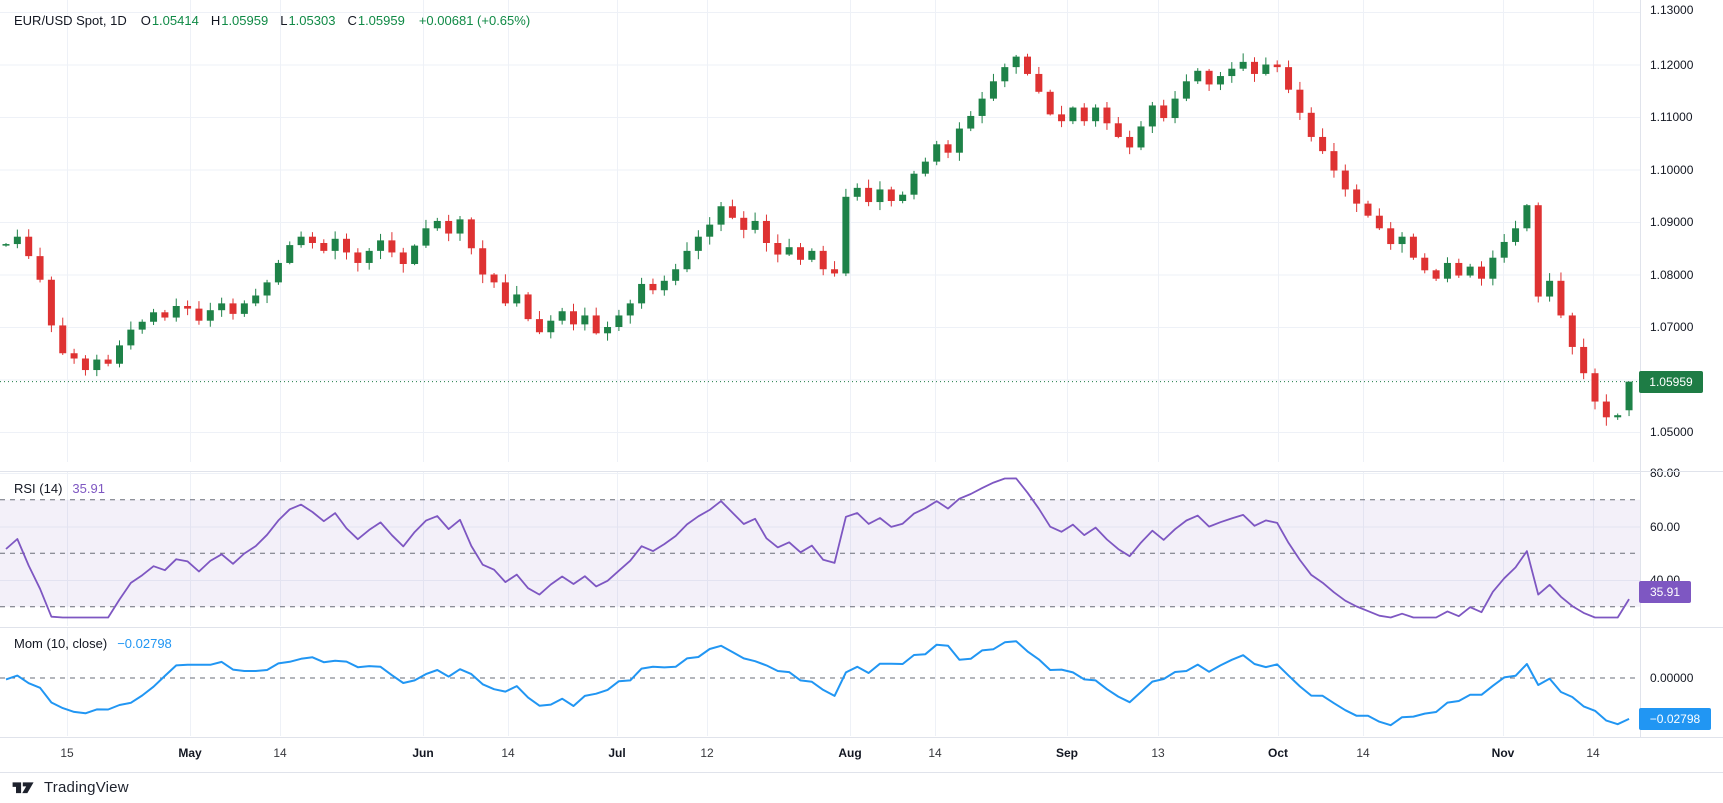 Image resolution: width=1723 pixels, height=803 pixels. I want to click on price-gutter-border, so click(1640, 368).